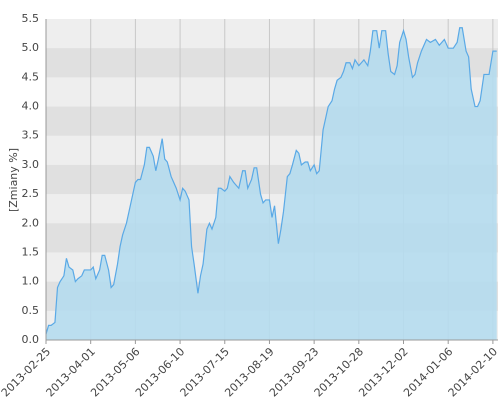  Describe the element at coordinates (31, 281) in the screenshot. I see `y-tick-label: 1.0` at that location.